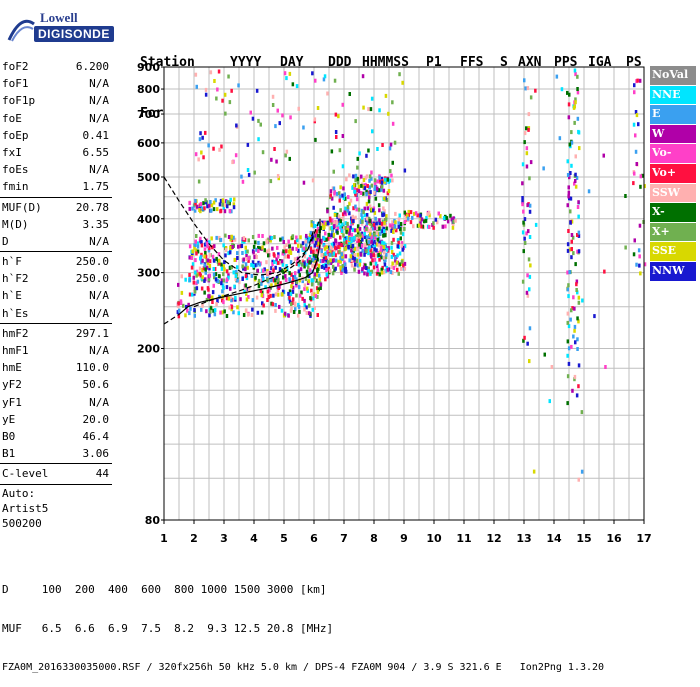  What do you see at coordinates (566, 62) in the screenshot?
I see `header-label: PPS` at bounding box center [566, 62].